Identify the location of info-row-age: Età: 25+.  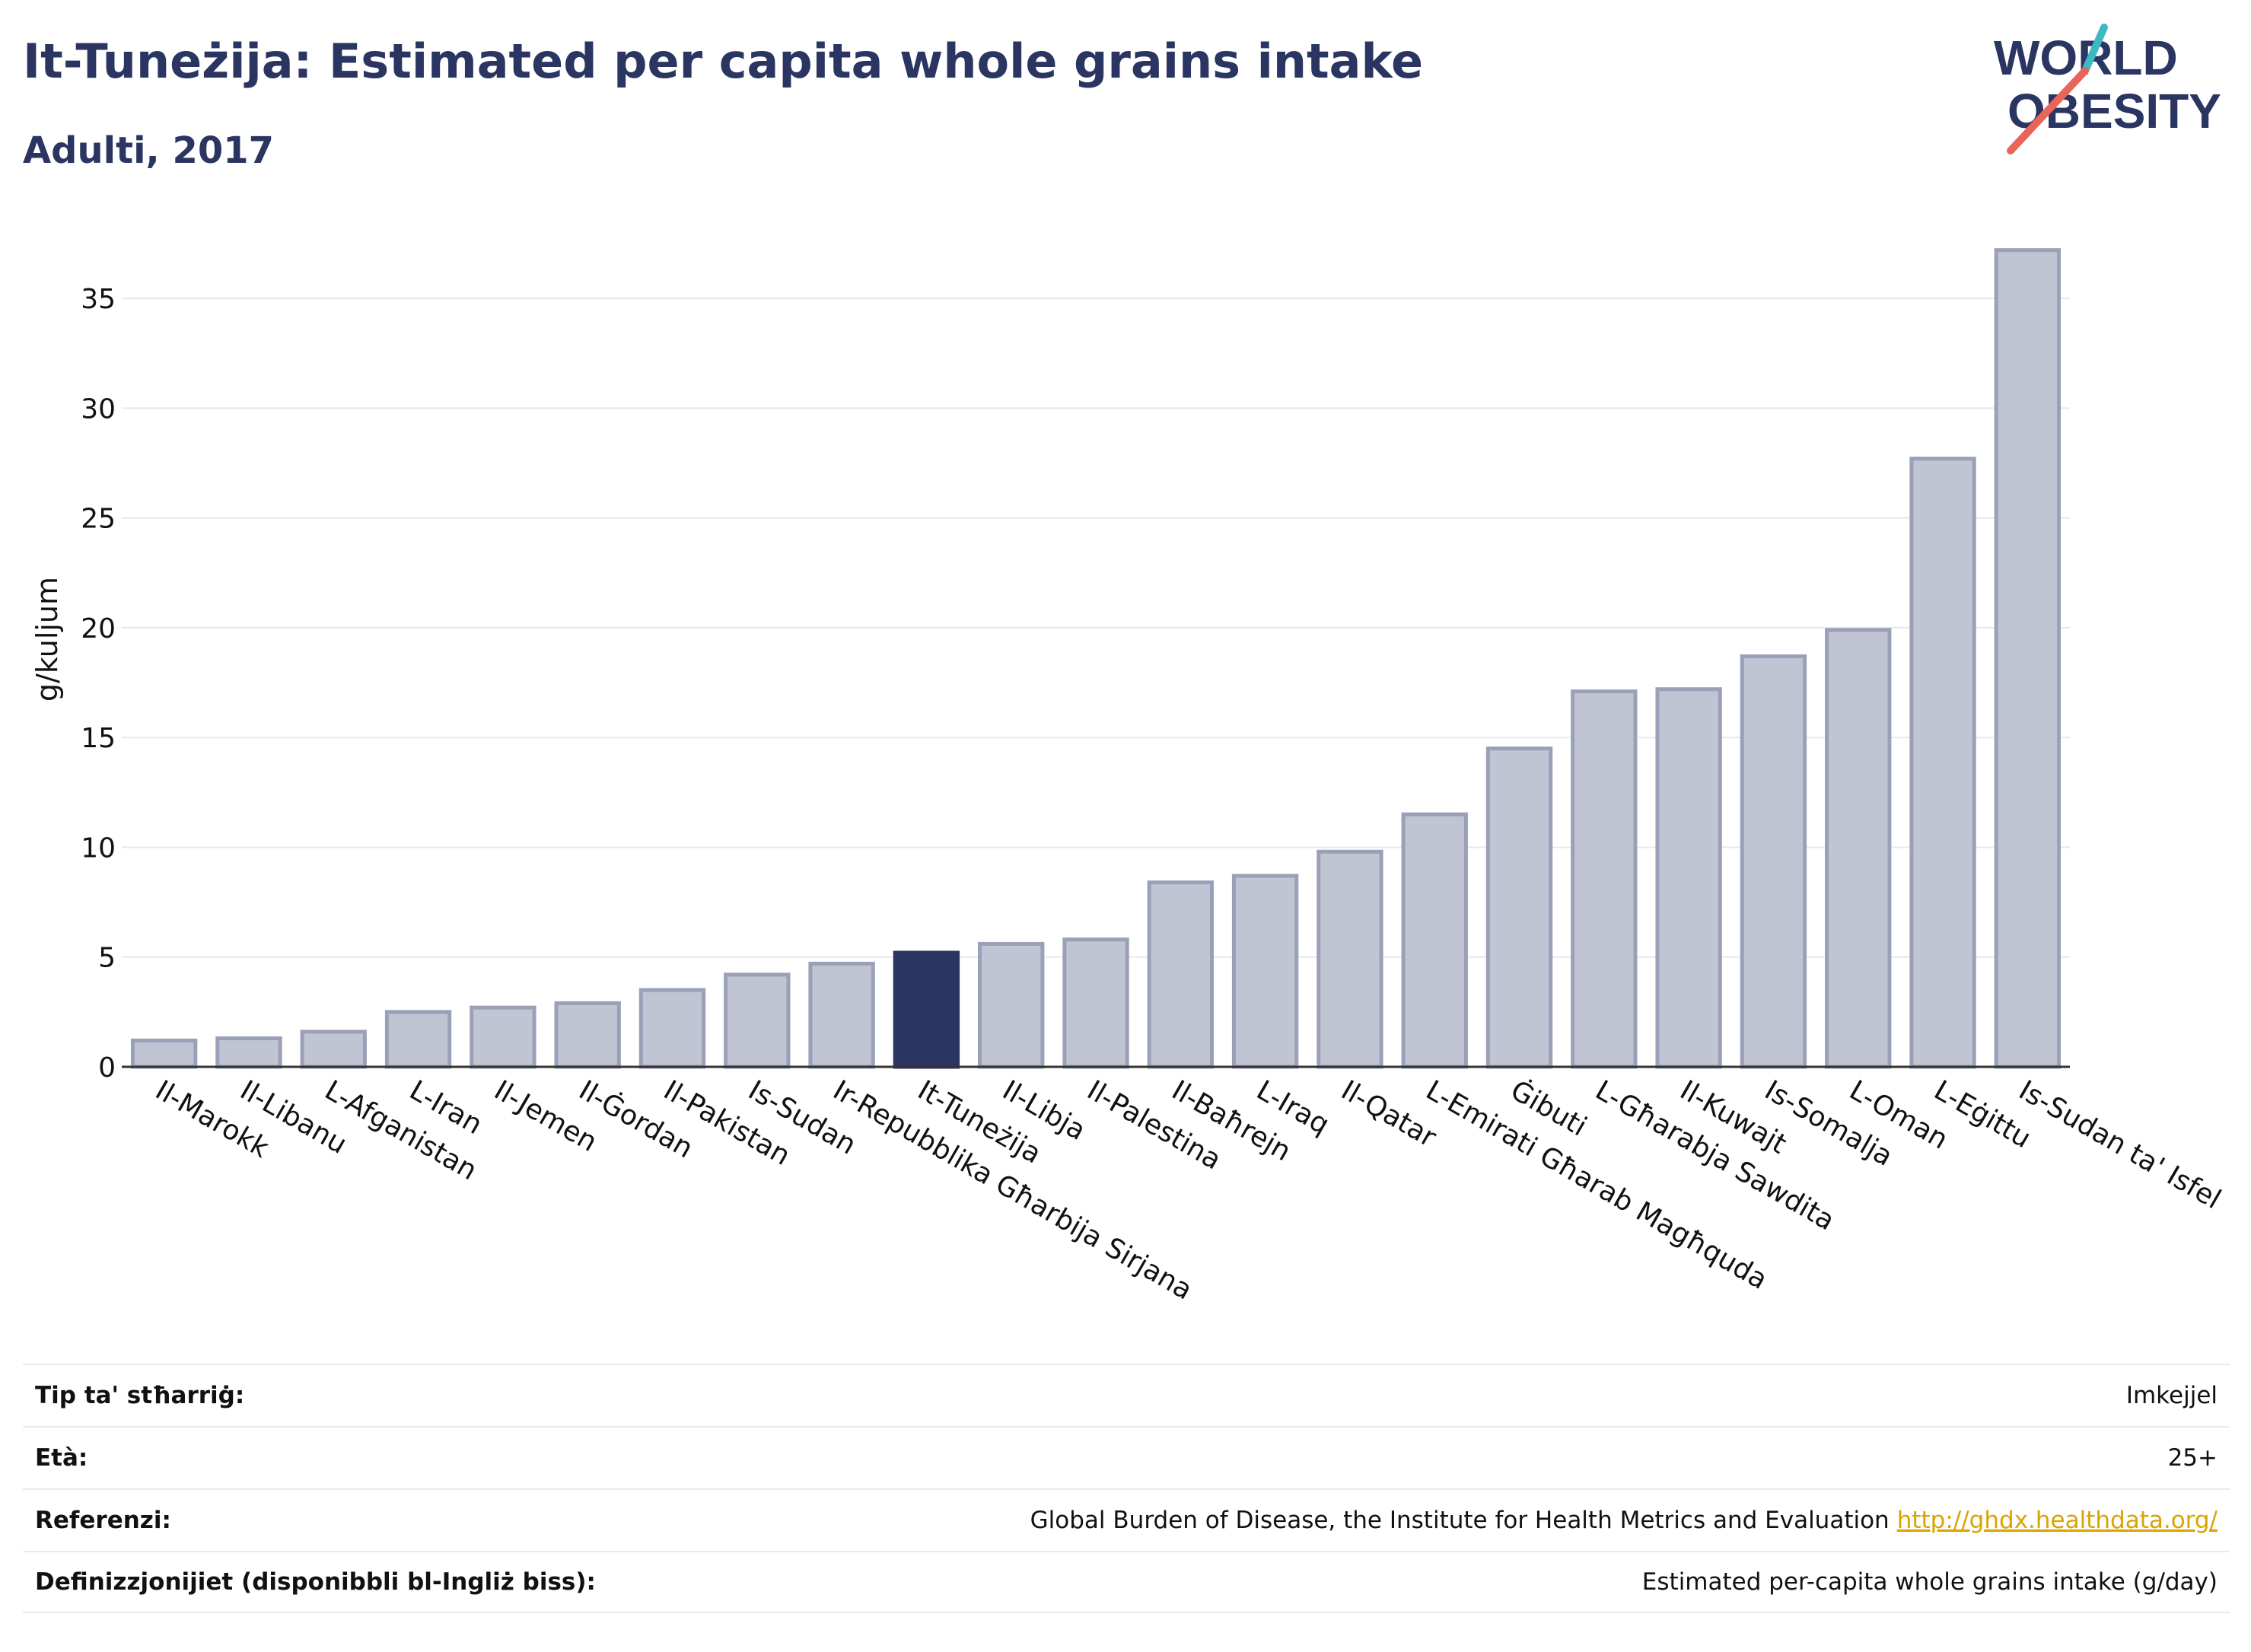
(1126, 1457).